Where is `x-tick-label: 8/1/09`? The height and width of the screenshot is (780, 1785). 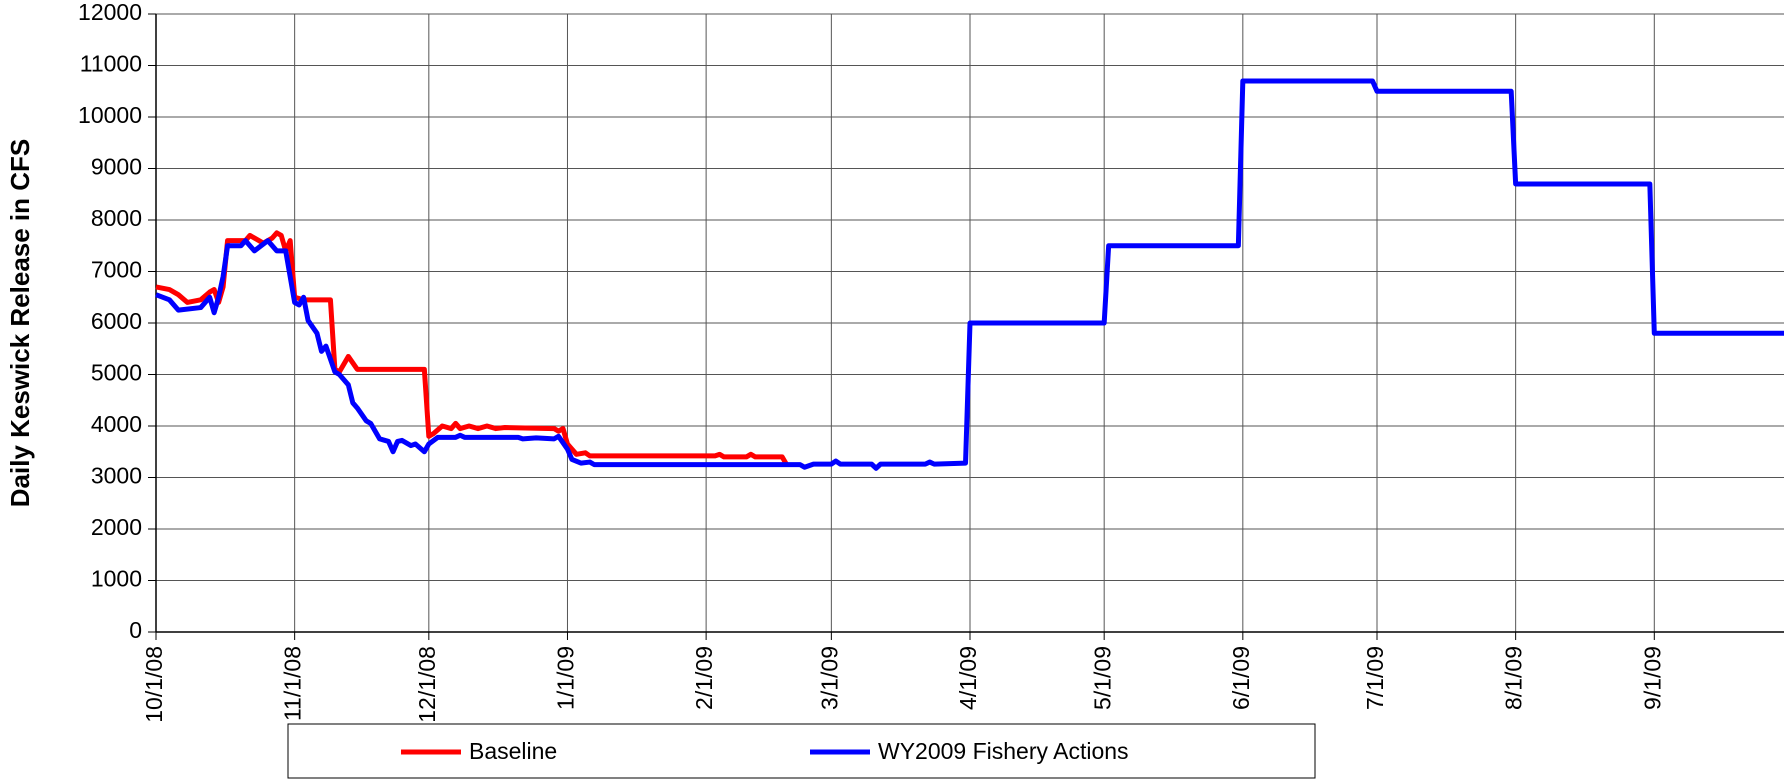
x-tick-label: 8/1/09 is located at coordinates (1514, 678).